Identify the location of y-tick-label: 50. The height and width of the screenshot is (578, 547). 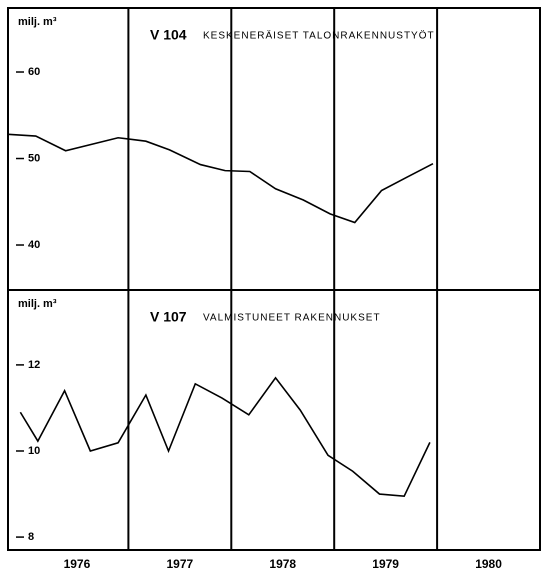
(34, 158).